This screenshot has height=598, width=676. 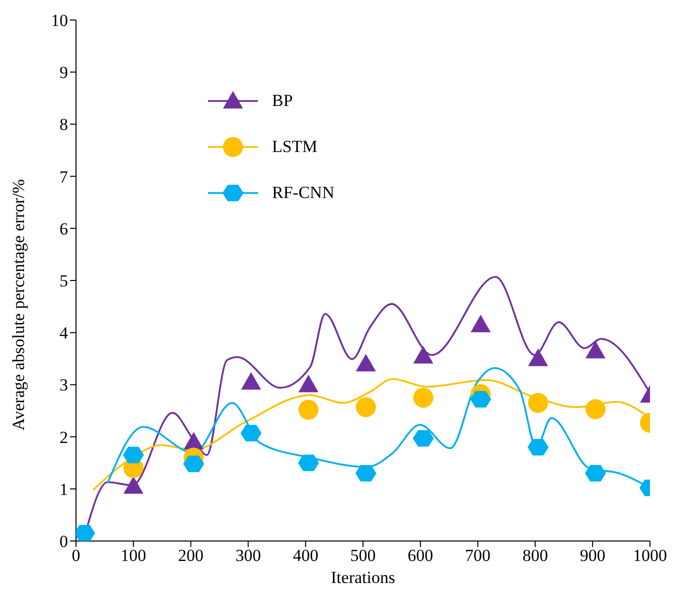 I want to click on x-tick-label: 500, so click(x=363, y=556).